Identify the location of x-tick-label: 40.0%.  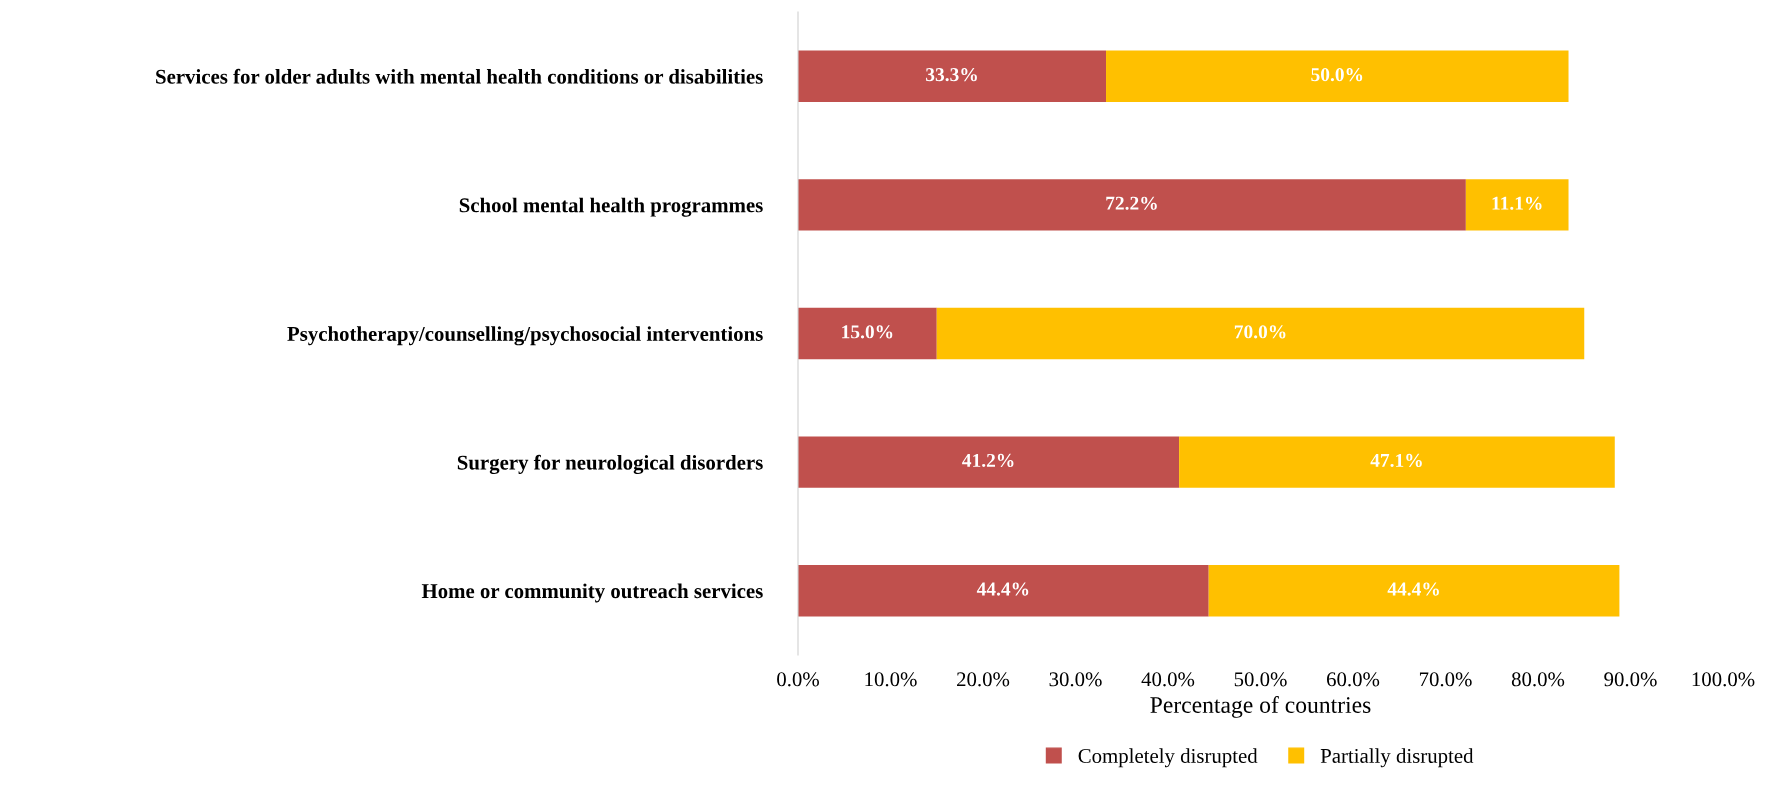
(1168, 679).